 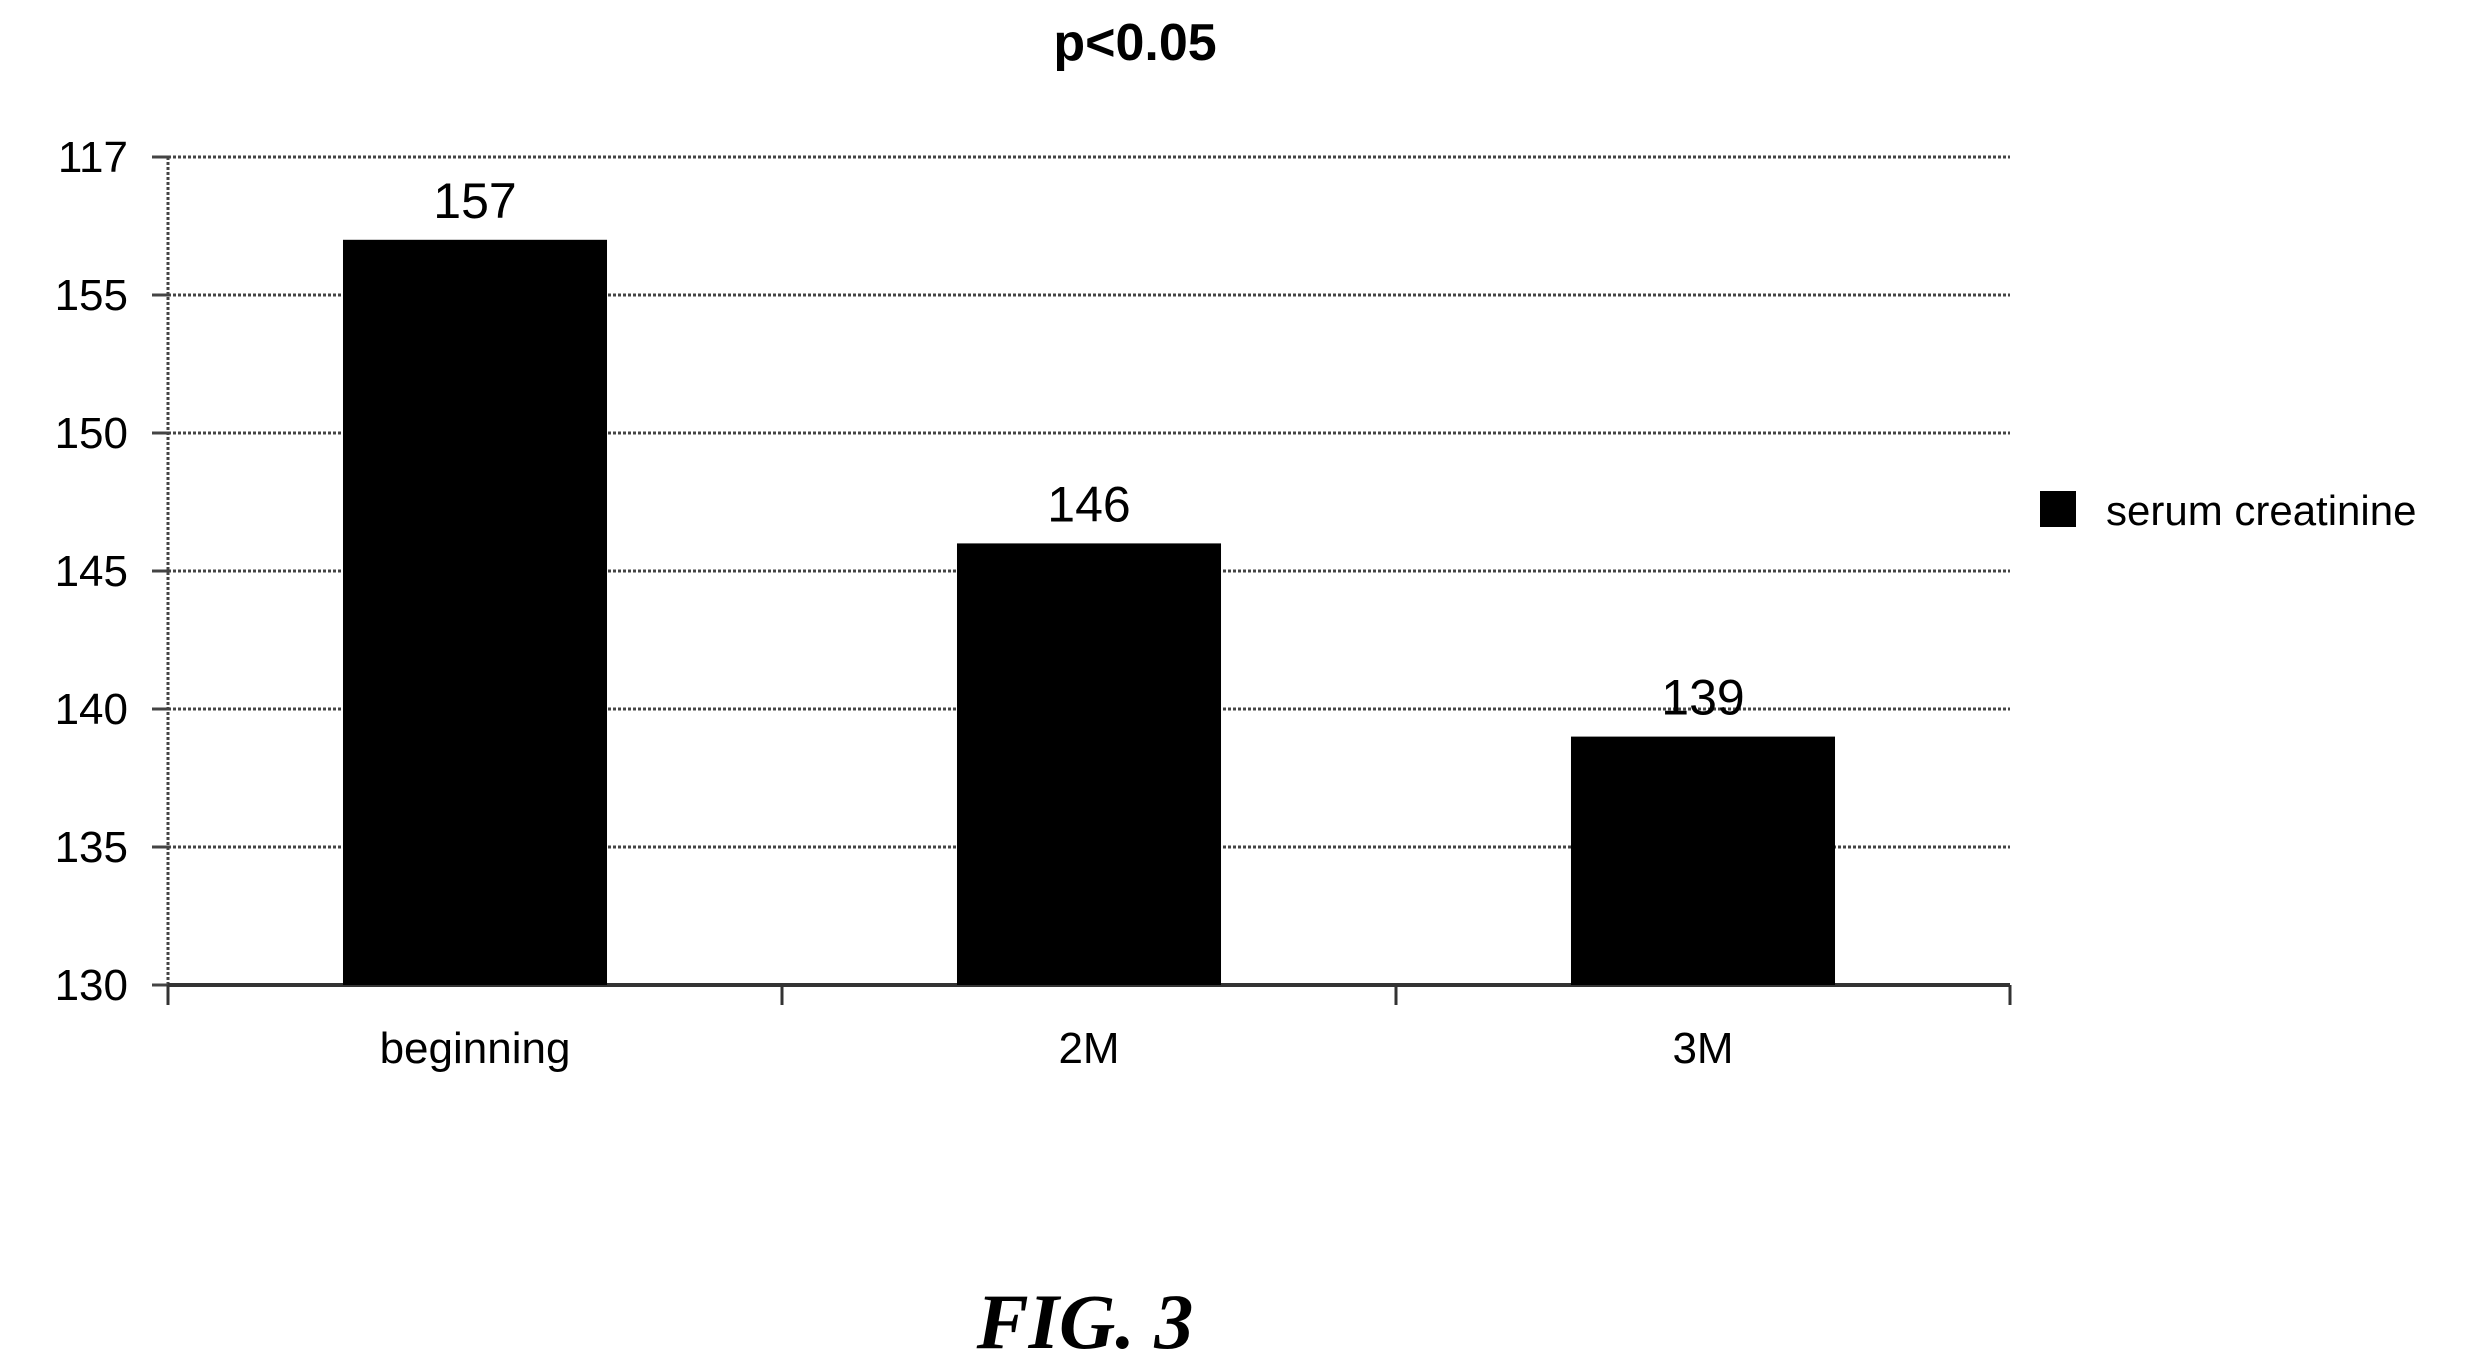 What do you see at coordinates (1089, 764) in the screenshot?
I see `bar-2m` at bounding box center [1089, 764].